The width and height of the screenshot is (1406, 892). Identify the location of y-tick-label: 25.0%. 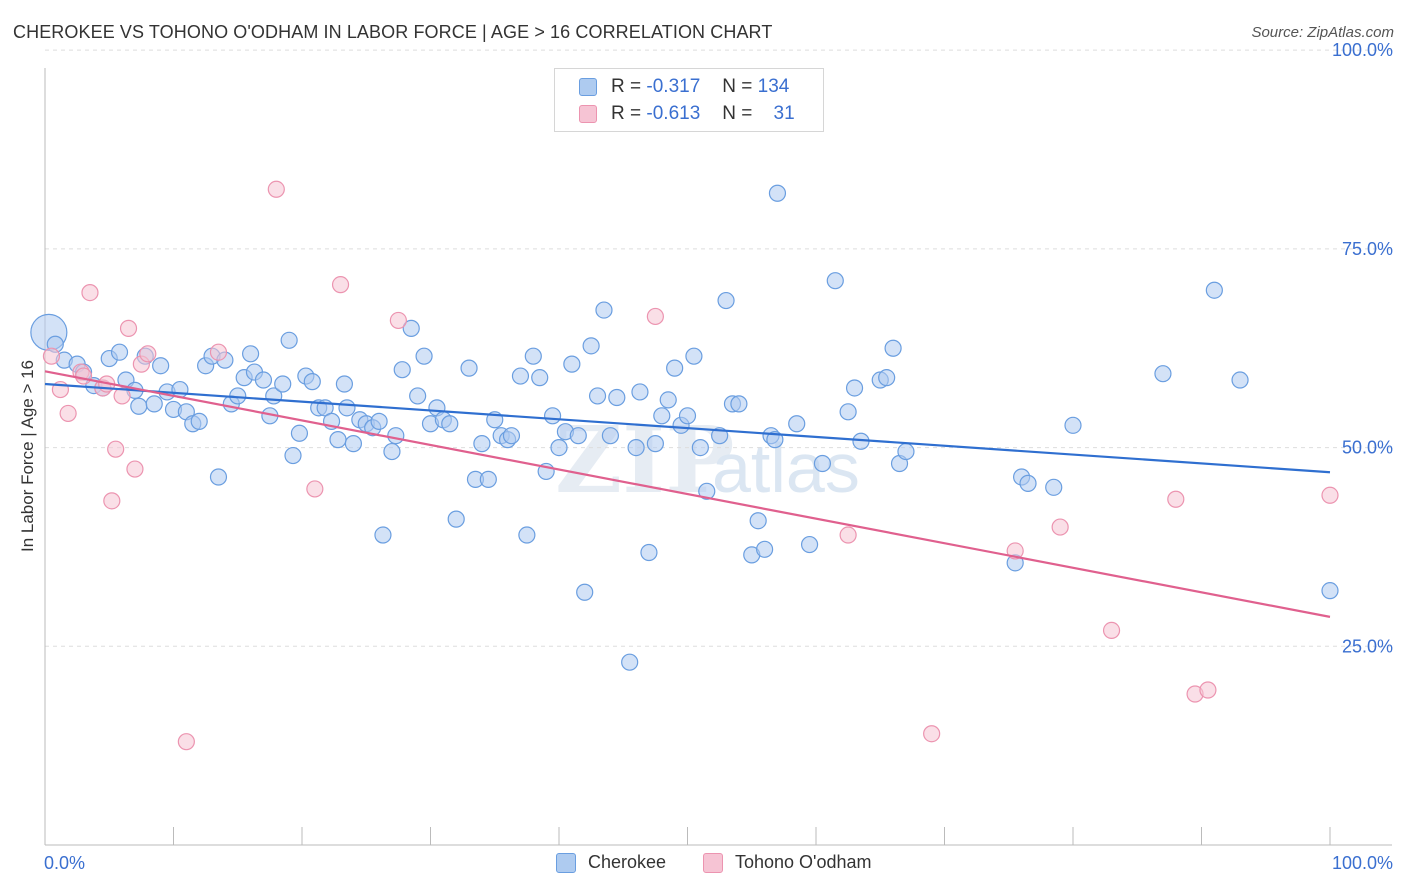
(1367, 646).